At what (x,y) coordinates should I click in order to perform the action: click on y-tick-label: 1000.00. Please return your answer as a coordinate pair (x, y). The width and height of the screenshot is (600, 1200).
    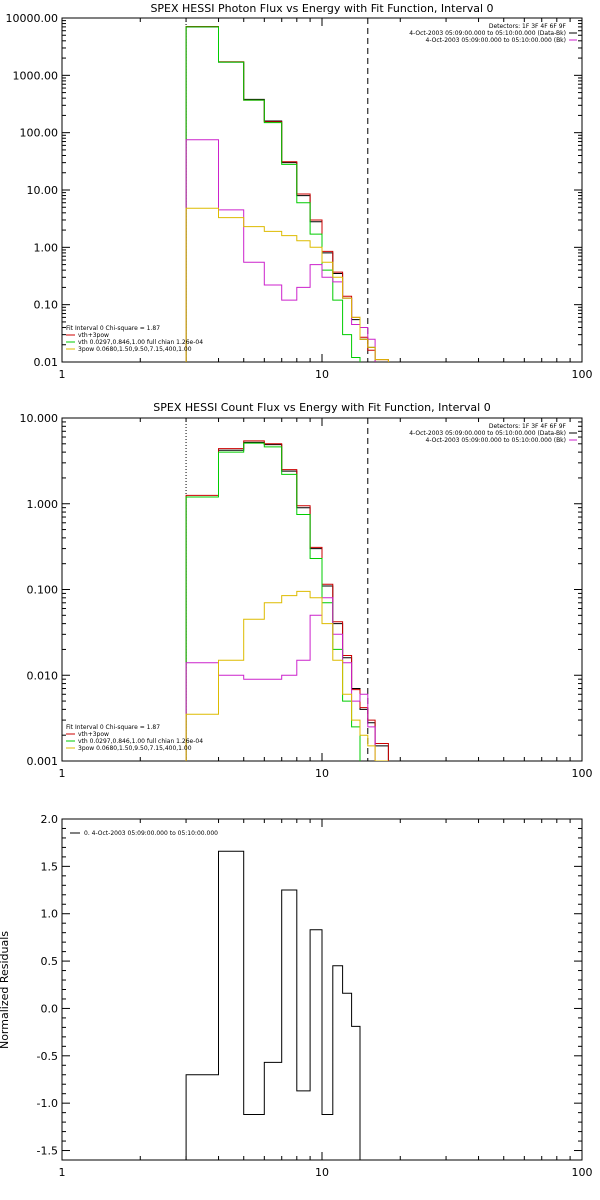
    Looking at the image, I should click on (36, 75).